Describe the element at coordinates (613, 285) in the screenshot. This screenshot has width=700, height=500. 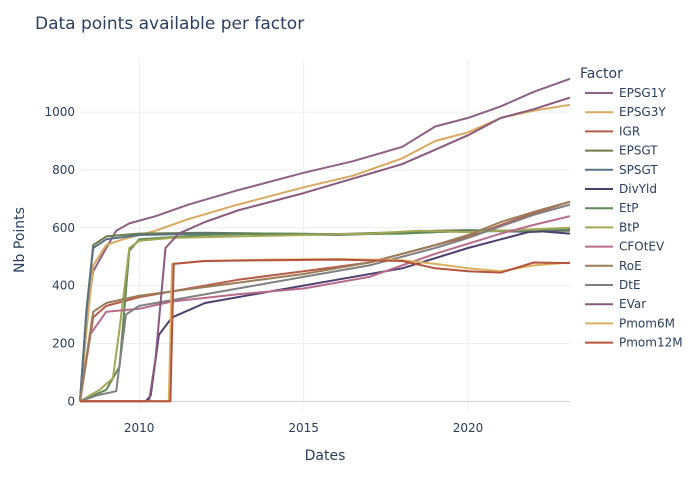
I see `legend-item: DtE` at that location.